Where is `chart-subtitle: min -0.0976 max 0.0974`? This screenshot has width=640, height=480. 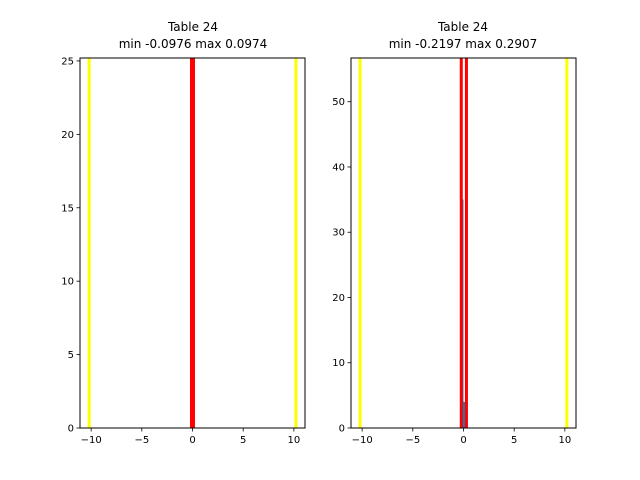
chart-subtitle: min -0.0976 max 0.0974 is located at coordinates (193, 44).